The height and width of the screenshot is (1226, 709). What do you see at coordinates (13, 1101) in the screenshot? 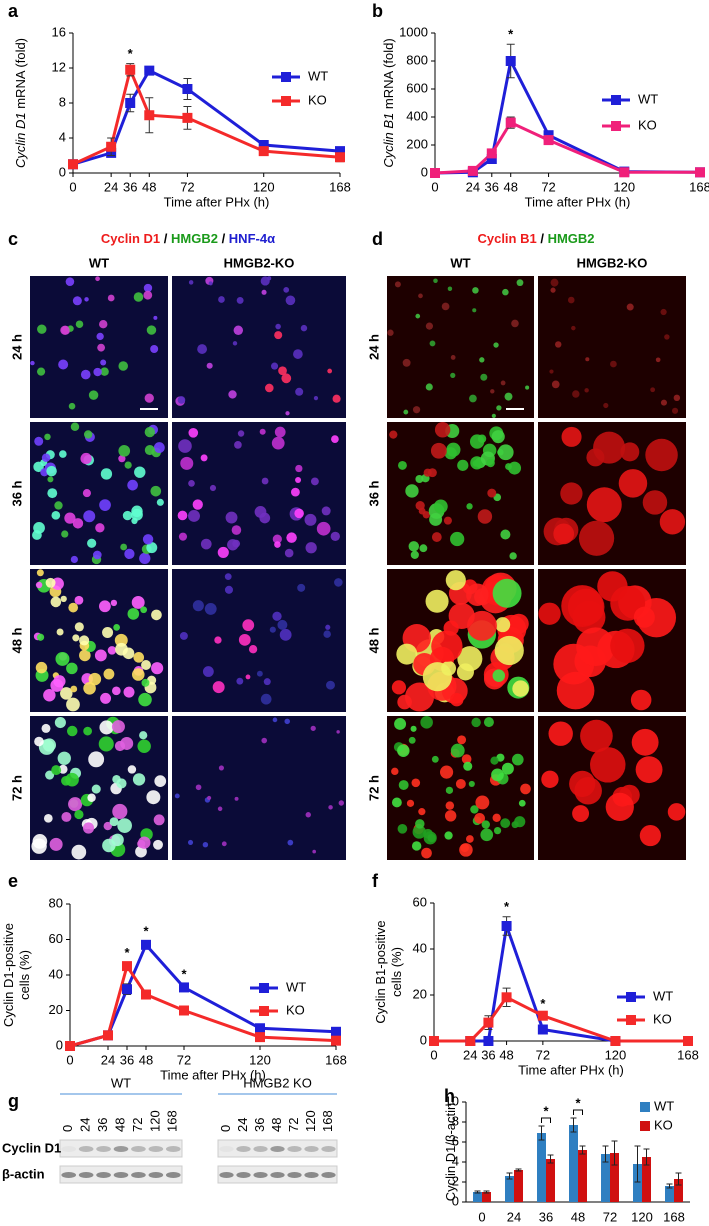
I see `panel-label: g` at bounding box center [13, 1101].